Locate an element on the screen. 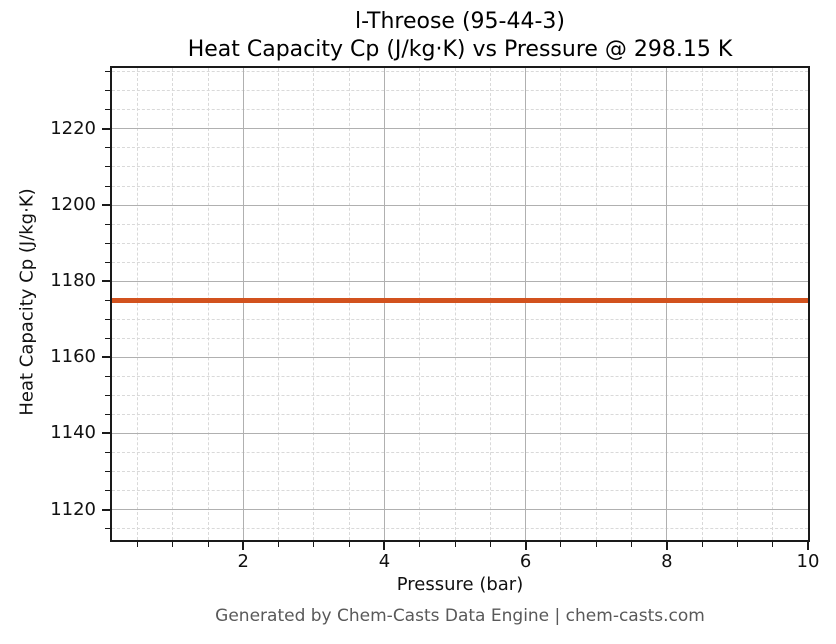 The image size is (836, 644). y-tick-label: 1140 is located at coordinates (73, 433).